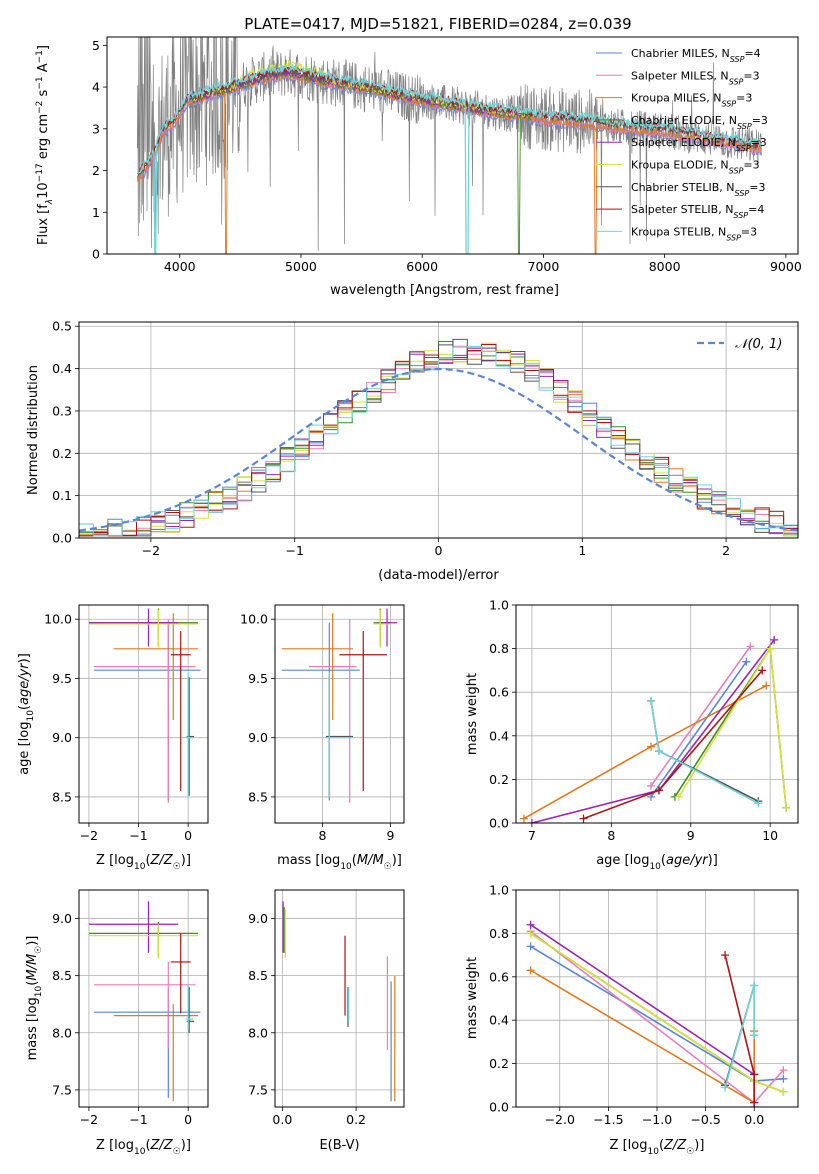 The height and width of the screenshot is (1174, 819). Describe the element at coordinates (726, 550) in the screenshot. I see `x-tick-label: 2` at that location.